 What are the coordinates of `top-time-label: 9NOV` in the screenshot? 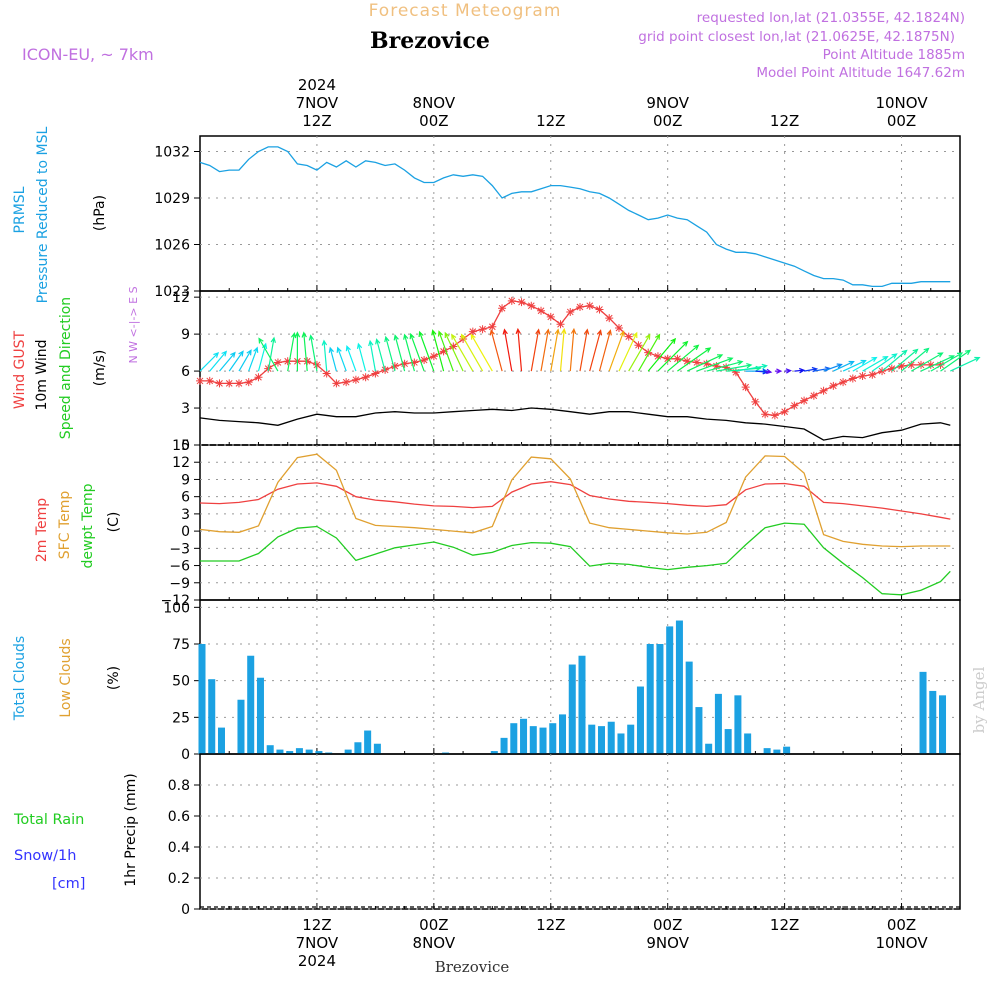 It's located at (667, 103).